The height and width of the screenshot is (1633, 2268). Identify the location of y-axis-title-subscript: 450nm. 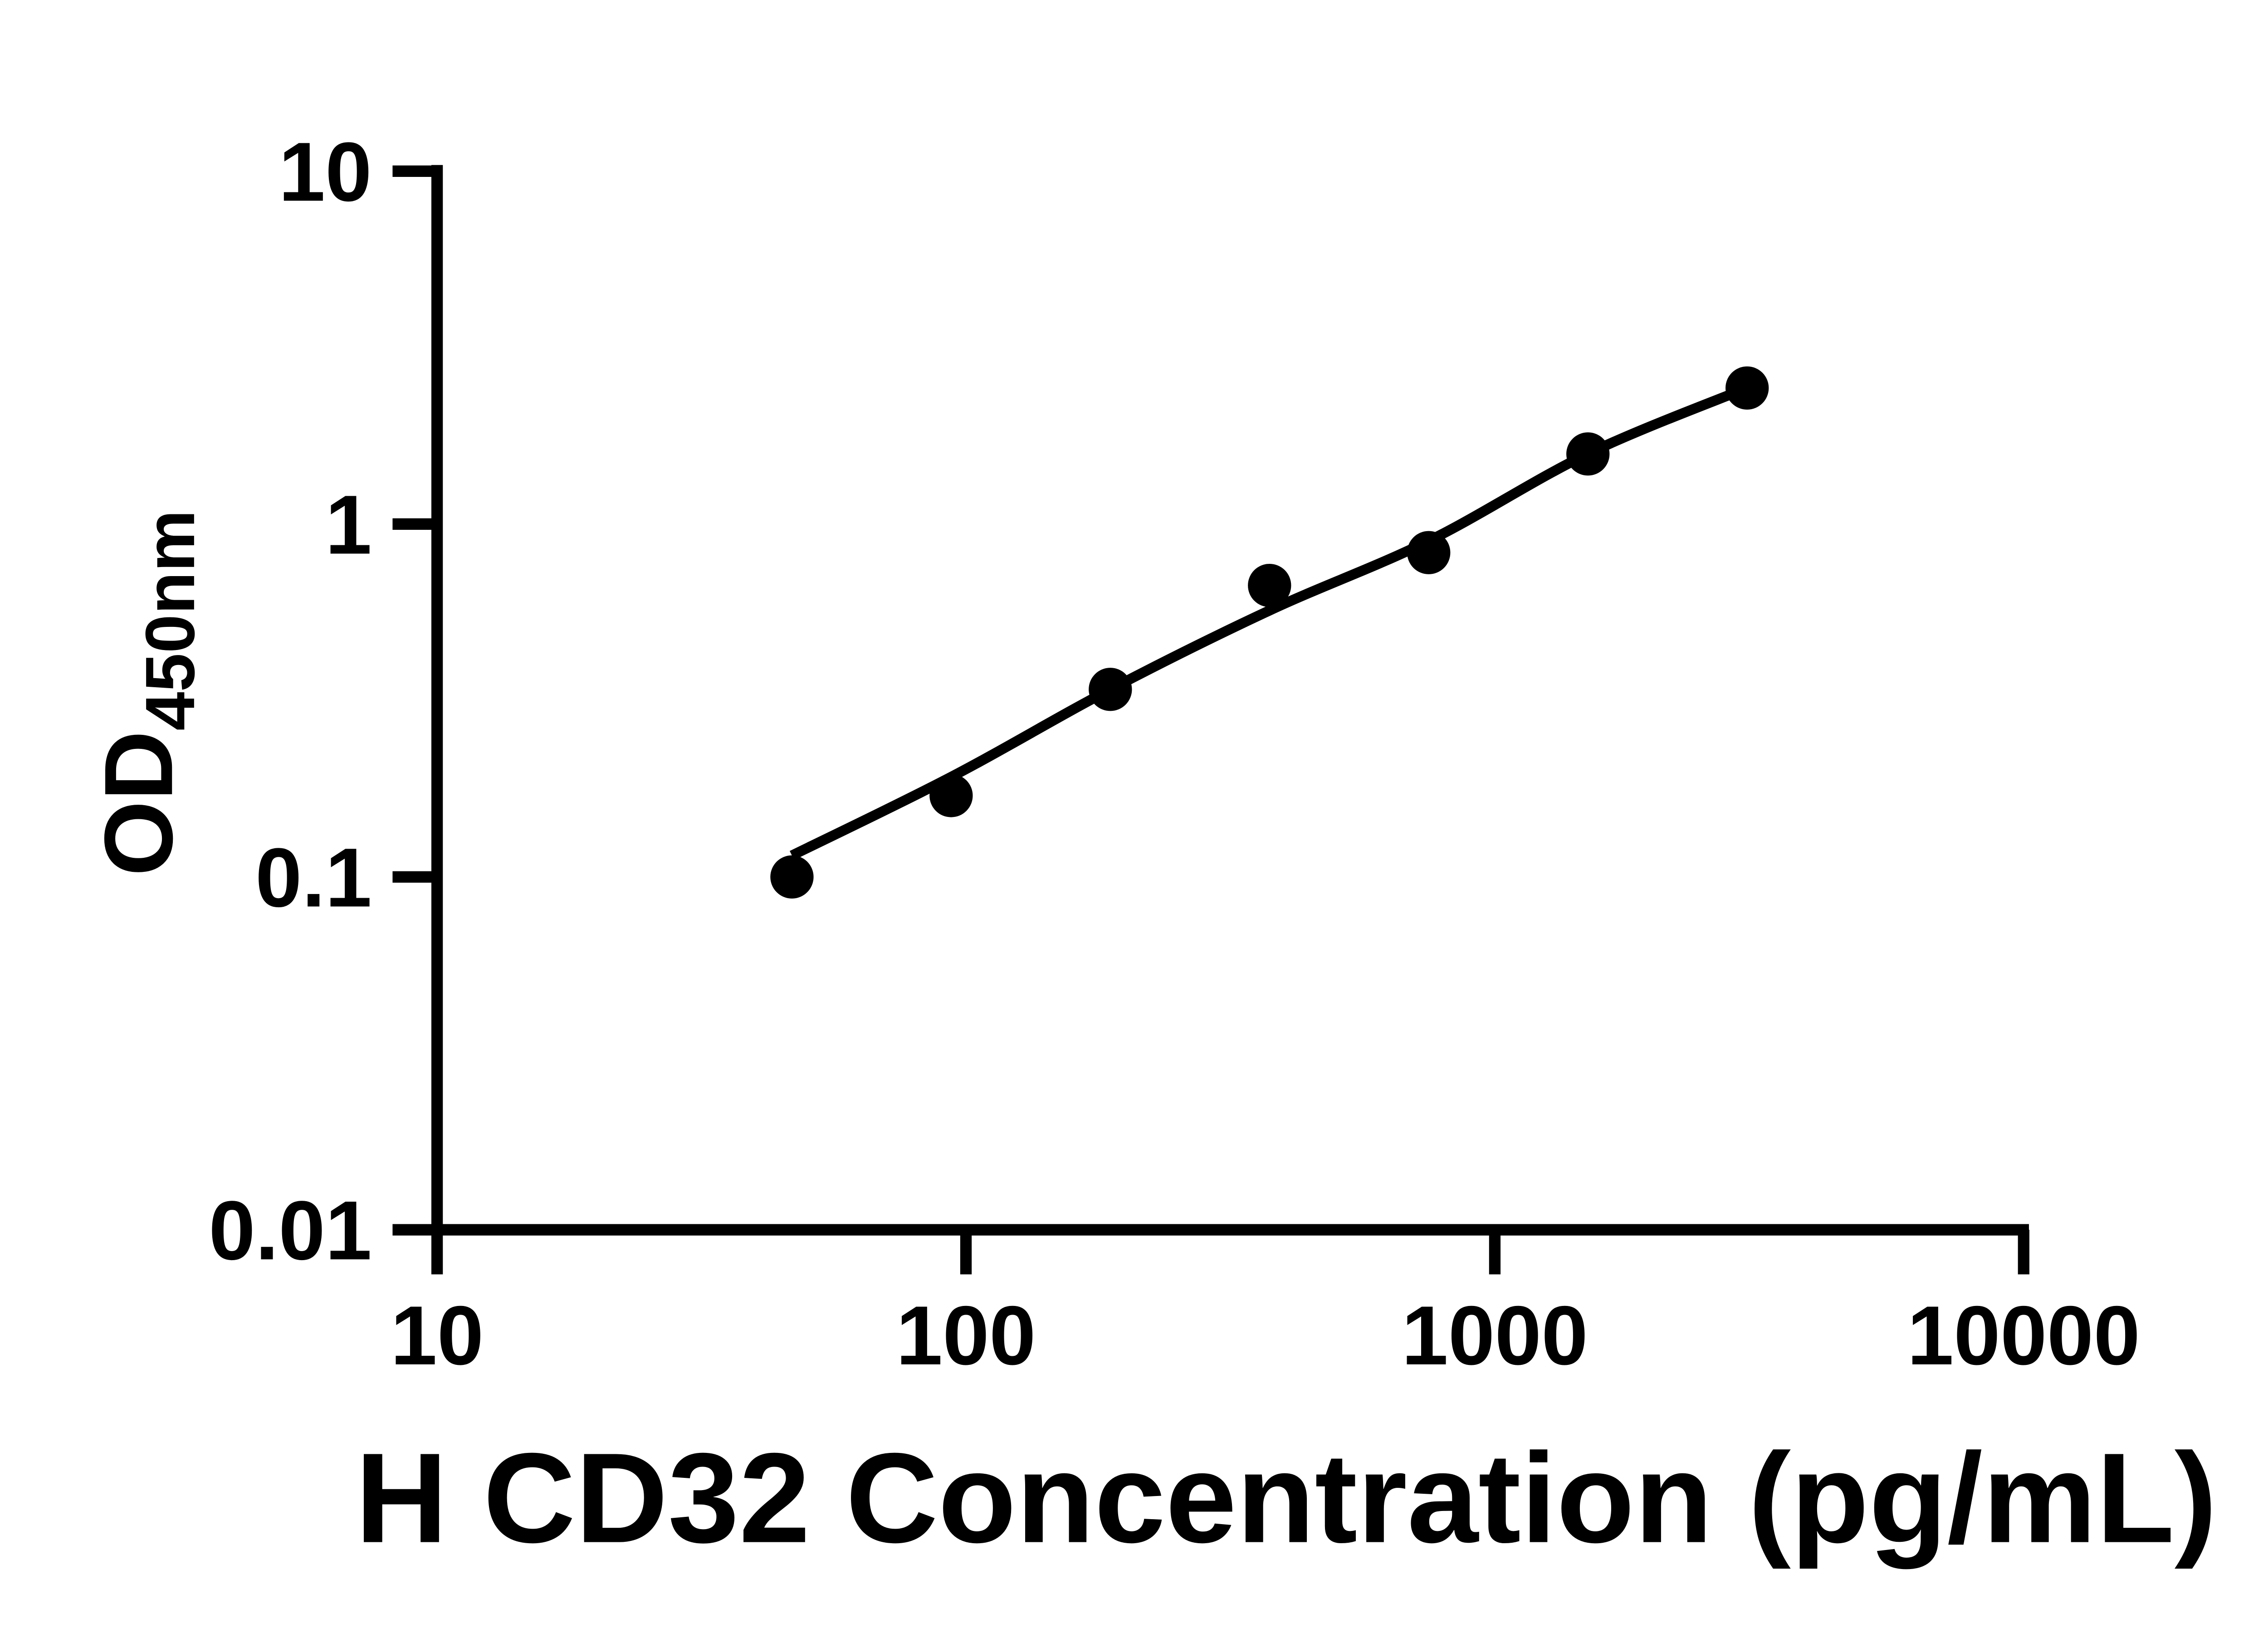
(170, 620).